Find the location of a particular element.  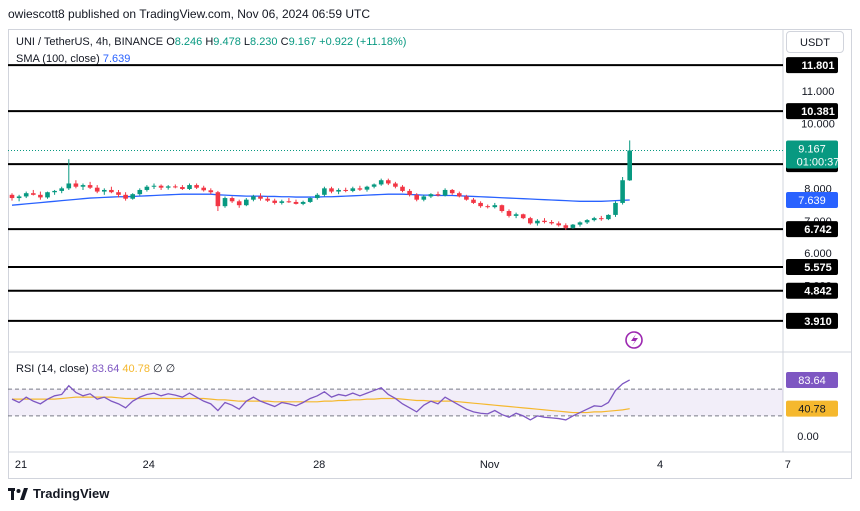

currency-button: USDT is located at coordinates (815, 42).